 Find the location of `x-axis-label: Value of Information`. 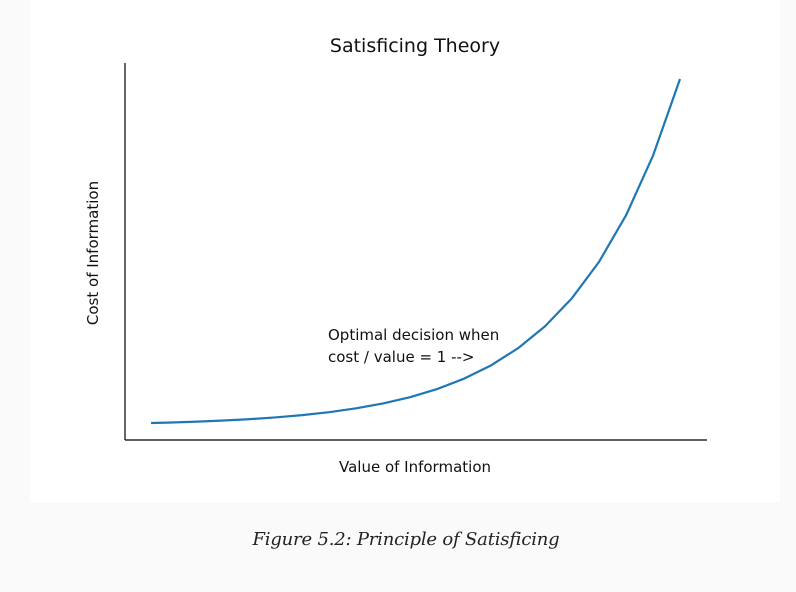

x-axis-label: Value of Information is located at coordinates (415, 467).